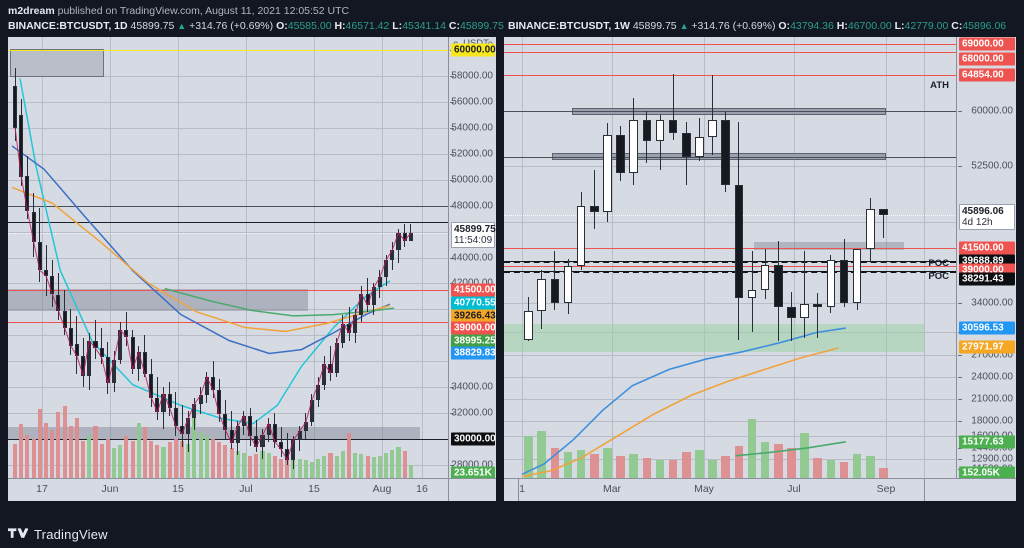 This screenshot has height=548, width=1024. What do you see at coordinates (473, 234) in the screenshot?
I see `last-price-box: 45899.75 11:54:09` at bounding box center [473, 234].